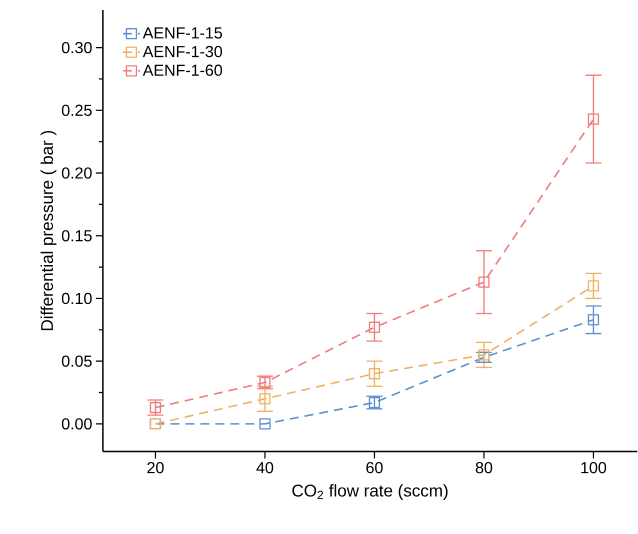 Image resolution: width=638 pixels, height=534 pixels. Describe the element at coordinates (77, 361) in the screenshot. I see `y-tick-label: 0.05` at that location.